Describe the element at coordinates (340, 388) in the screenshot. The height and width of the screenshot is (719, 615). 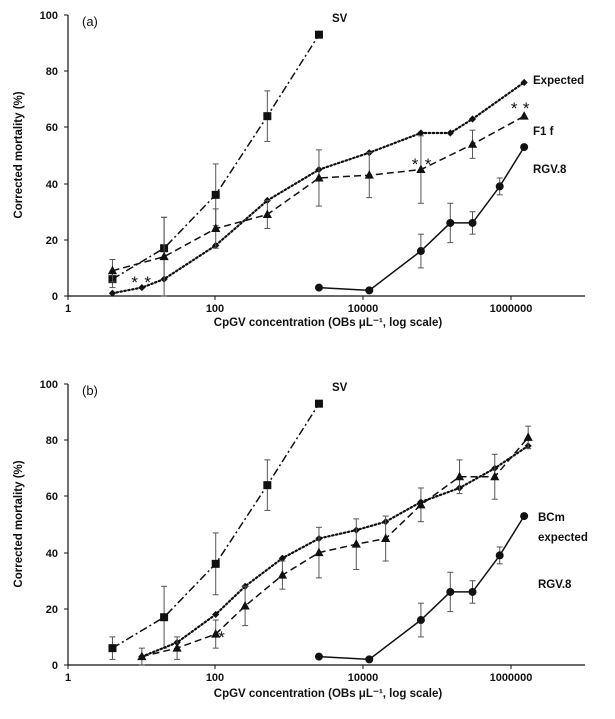
I see `series-label-sv-b: SV` at that location.